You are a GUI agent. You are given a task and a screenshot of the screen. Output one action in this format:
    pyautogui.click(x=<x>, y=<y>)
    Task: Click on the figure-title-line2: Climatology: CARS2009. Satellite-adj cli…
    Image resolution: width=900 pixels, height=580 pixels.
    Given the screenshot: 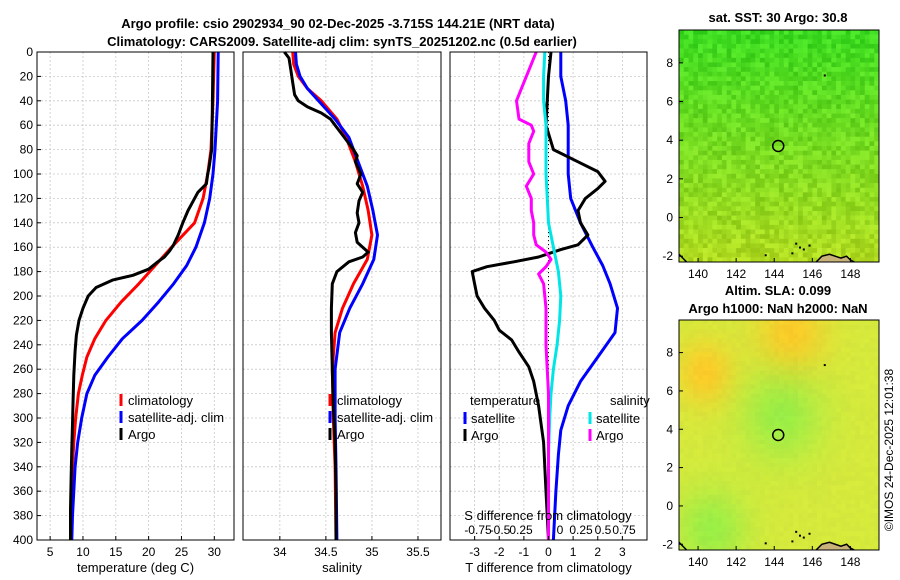 What is the action you would take?
    pyautogui.click(x=342, y=41)
    